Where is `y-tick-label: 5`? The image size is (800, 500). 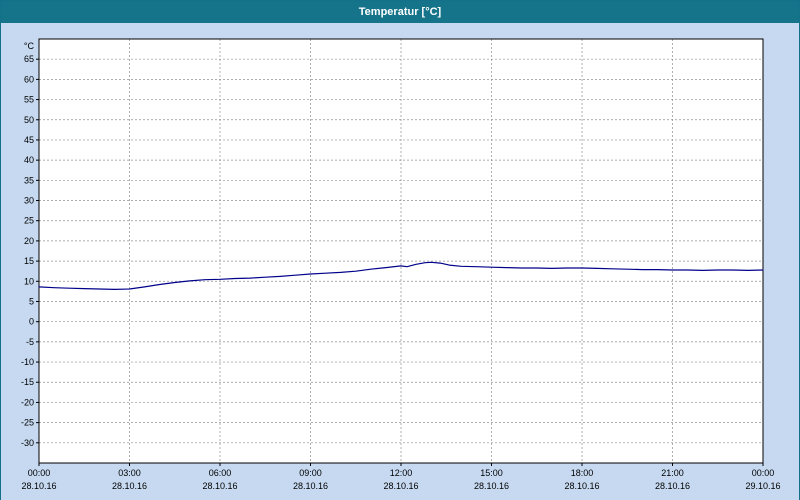
y-tick-label: 5 is located at coordinates (31, 301).